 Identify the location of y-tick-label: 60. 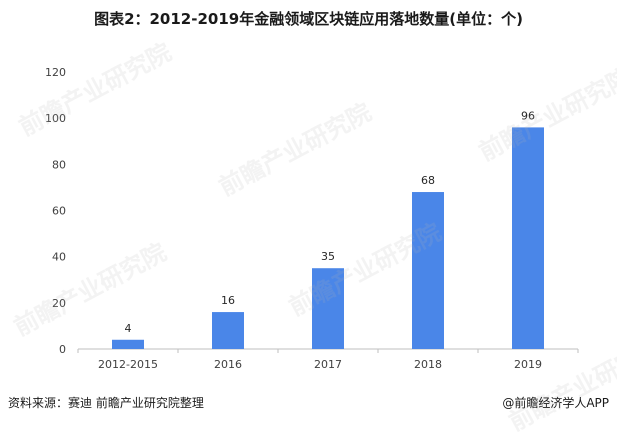
(59, 211).